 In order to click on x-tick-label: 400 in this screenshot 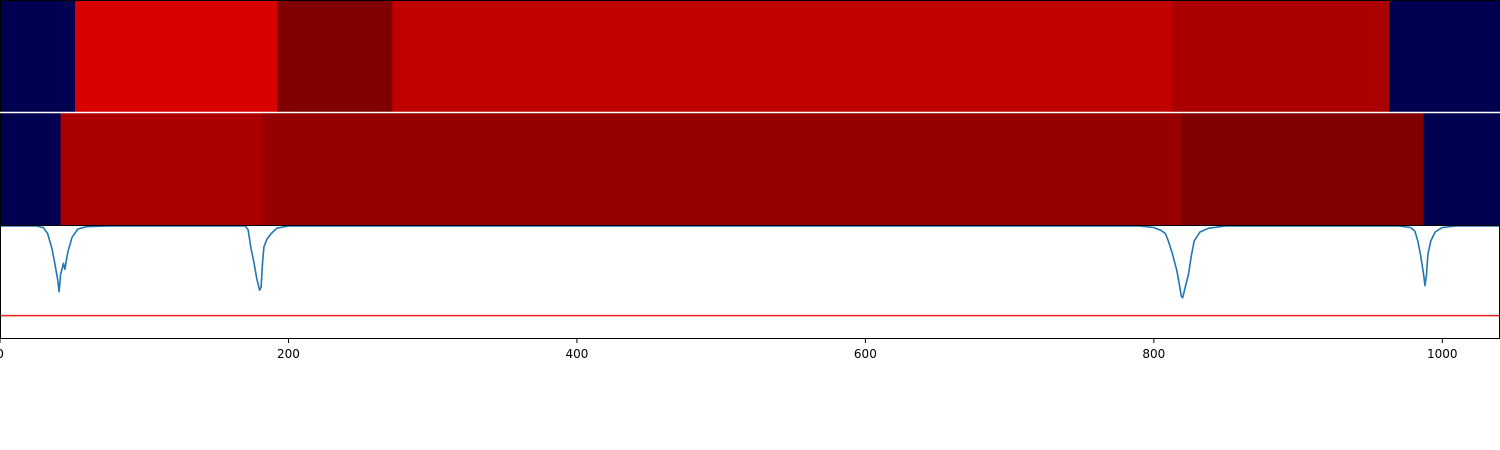, I will do `click(576, 354)`.